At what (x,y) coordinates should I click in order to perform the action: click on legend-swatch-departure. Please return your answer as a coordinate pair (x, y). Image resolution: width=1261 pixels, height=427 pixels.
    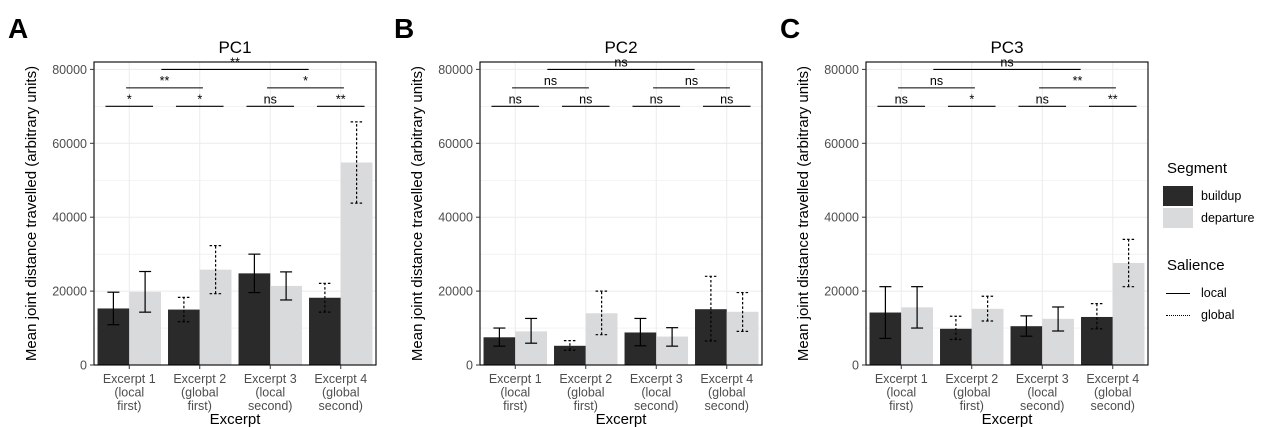
    Looking at the image, I should click on (1178, 218).